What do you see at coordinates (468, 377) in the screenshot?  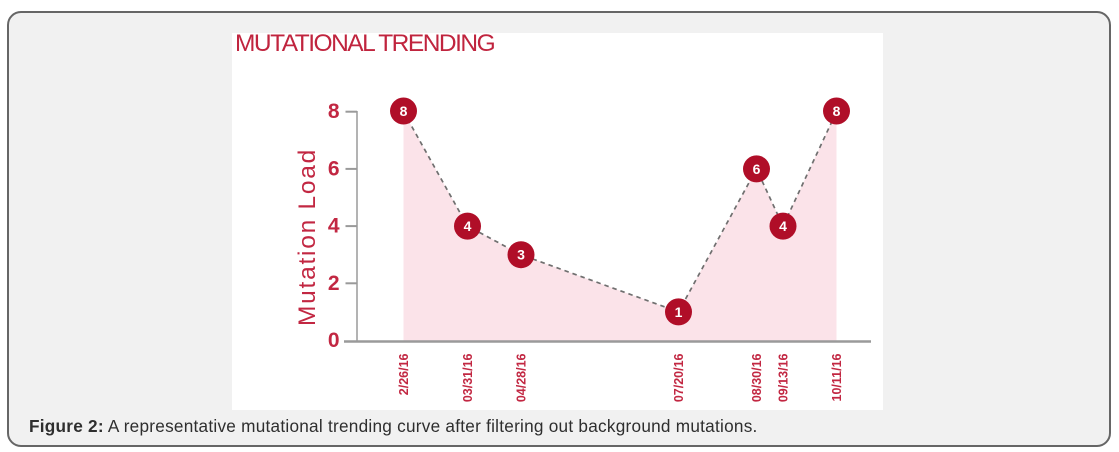 I see `svg-text: 03/31/16` at bounding box center [468, 377].